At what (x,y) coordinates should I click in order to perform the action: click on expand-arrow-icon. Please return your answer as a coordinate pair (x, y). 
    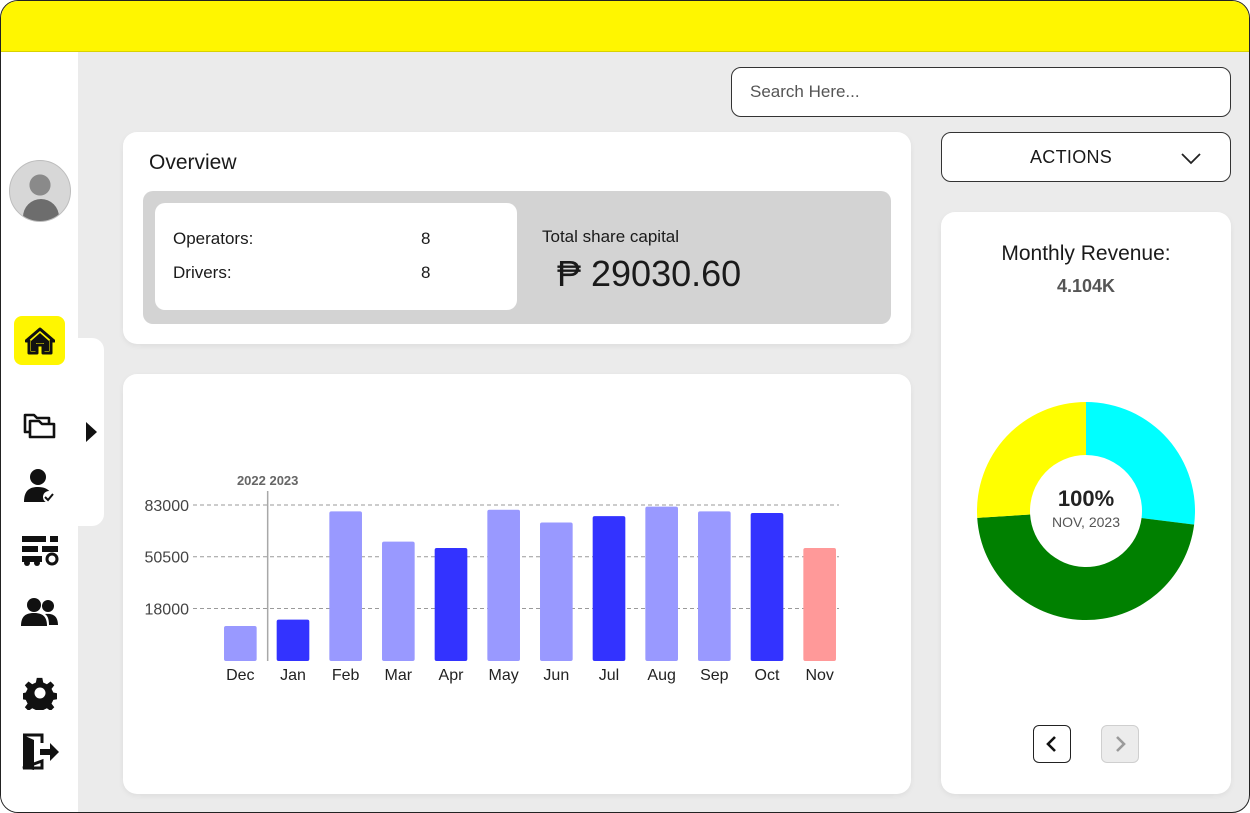
    Looking at the image, I should click on (91, 432).